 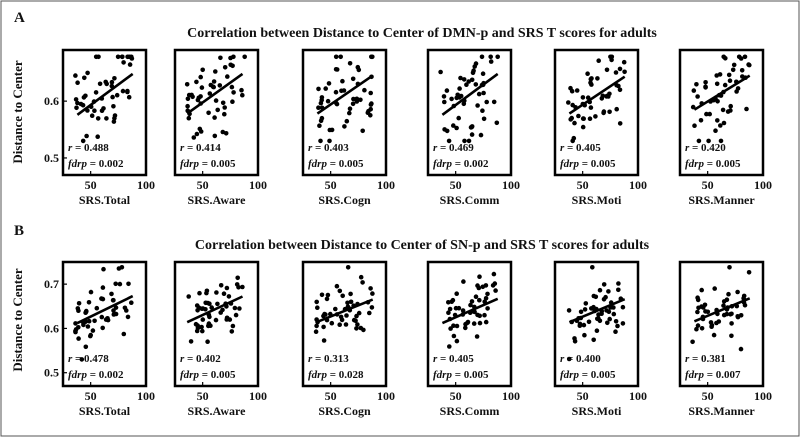 I want to click on y-tick-label: 0.7, so click(x=51, y=284).